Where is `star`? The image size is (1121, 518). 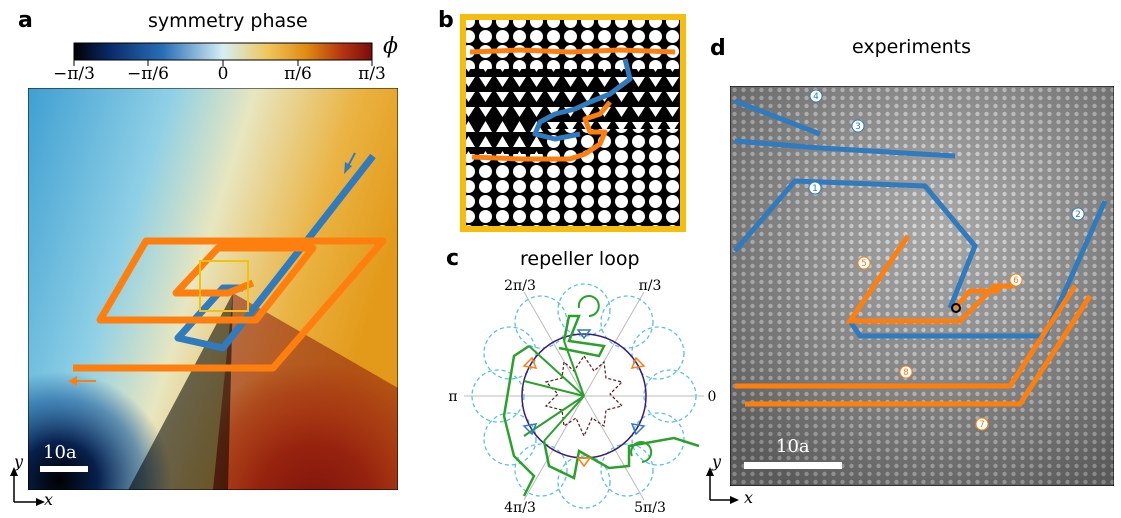
star is located at coordinates (584, 396).